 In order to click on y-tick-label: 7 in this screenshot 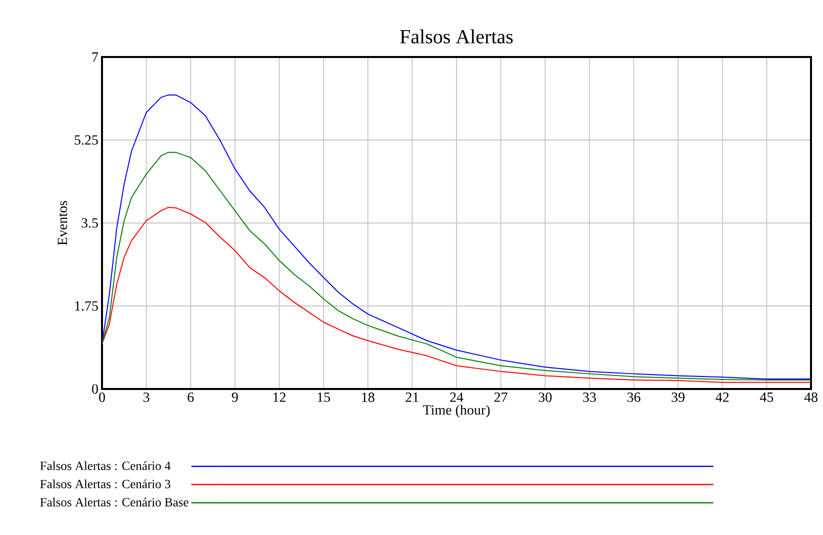, I will do `click(95, 57)`.